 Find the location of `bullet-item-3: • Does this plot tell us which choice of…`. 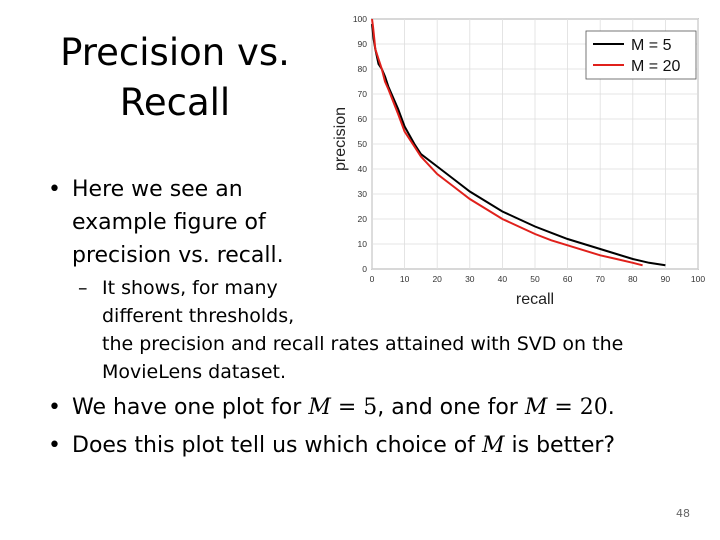

bullet-item-3: • Does this plot tell us which choice of… is located at coordinates (378, 445).